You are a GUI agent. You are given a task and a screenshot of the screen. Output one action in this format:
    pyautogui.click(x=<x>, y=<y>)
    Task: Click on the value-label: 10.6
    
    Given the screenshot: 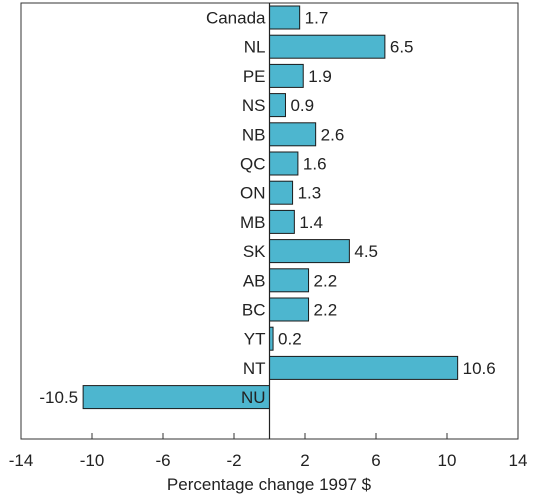 What is the action you would take?
    pyautogui.click(x=479, y=368)
    